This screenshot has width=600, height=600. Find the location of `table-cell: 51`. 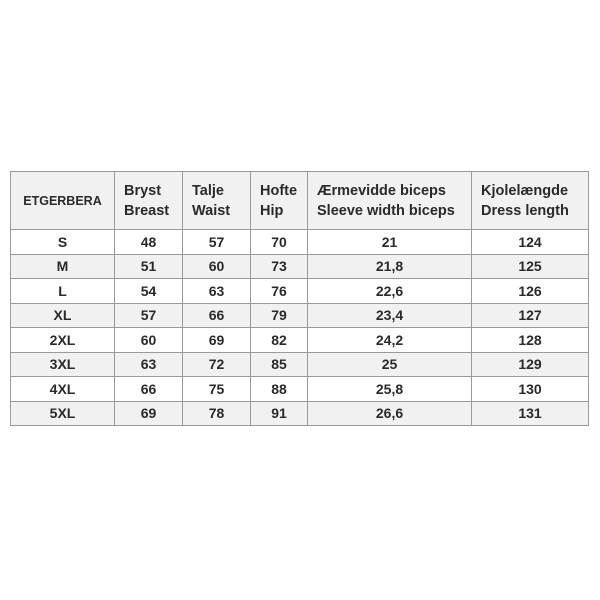

table-cell: 51 is located at coordinates (148, 266).